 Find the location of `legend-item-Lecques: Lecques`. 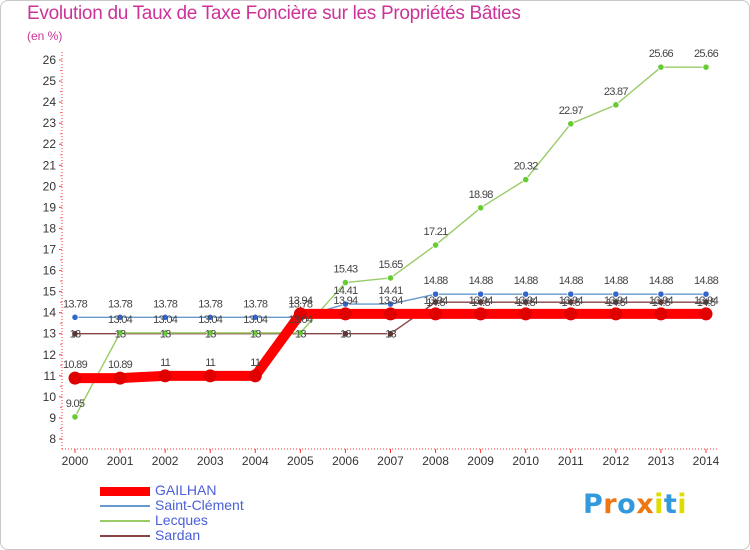

legend-item-Lecques: Lecques is located at coordinates (200, 520).